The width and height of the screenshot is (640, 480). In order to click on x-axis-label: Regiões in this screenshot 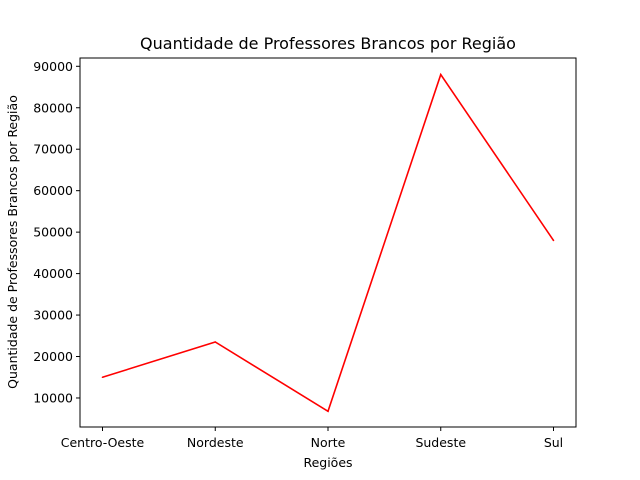, I will do `click(327, 462)`.